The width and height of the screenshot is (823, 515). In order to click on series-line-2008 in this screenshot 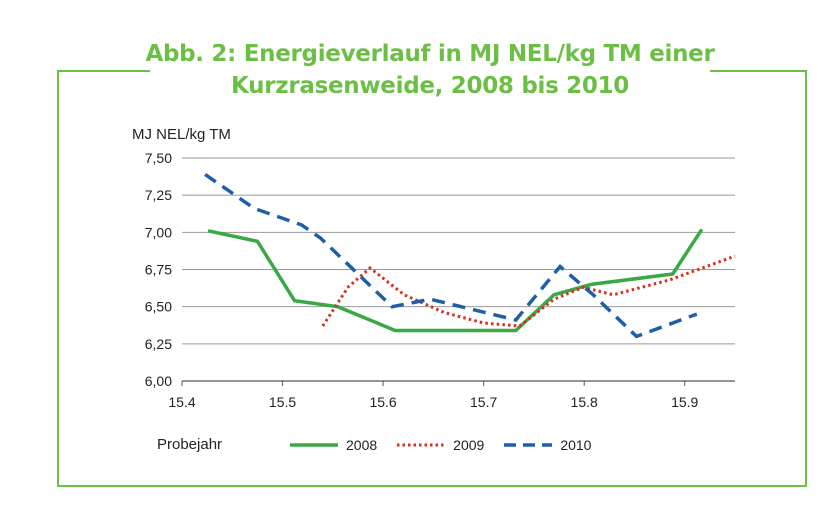, I will do `click(455, 280)`.